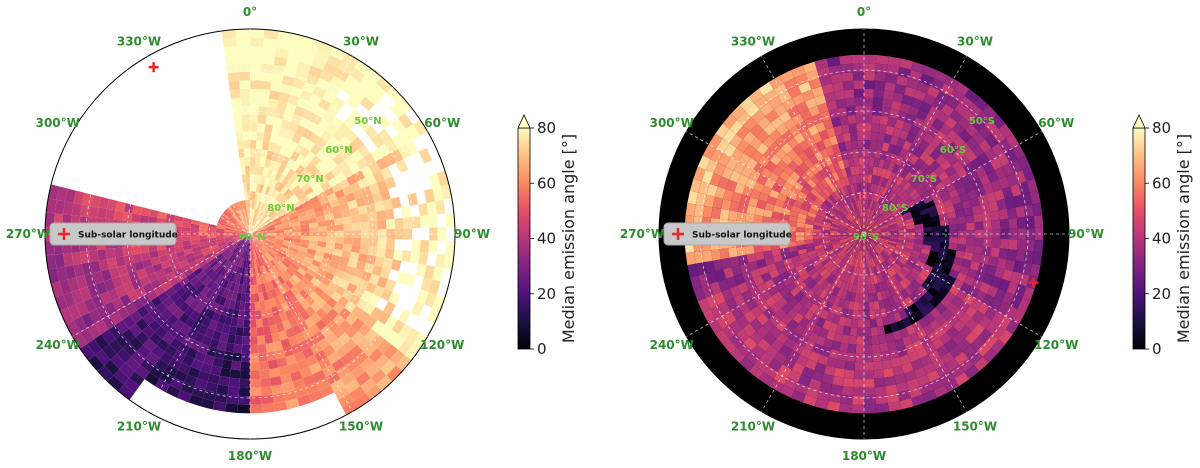  I want to click on colorbar-tick-label: 40, so click(546, 239).